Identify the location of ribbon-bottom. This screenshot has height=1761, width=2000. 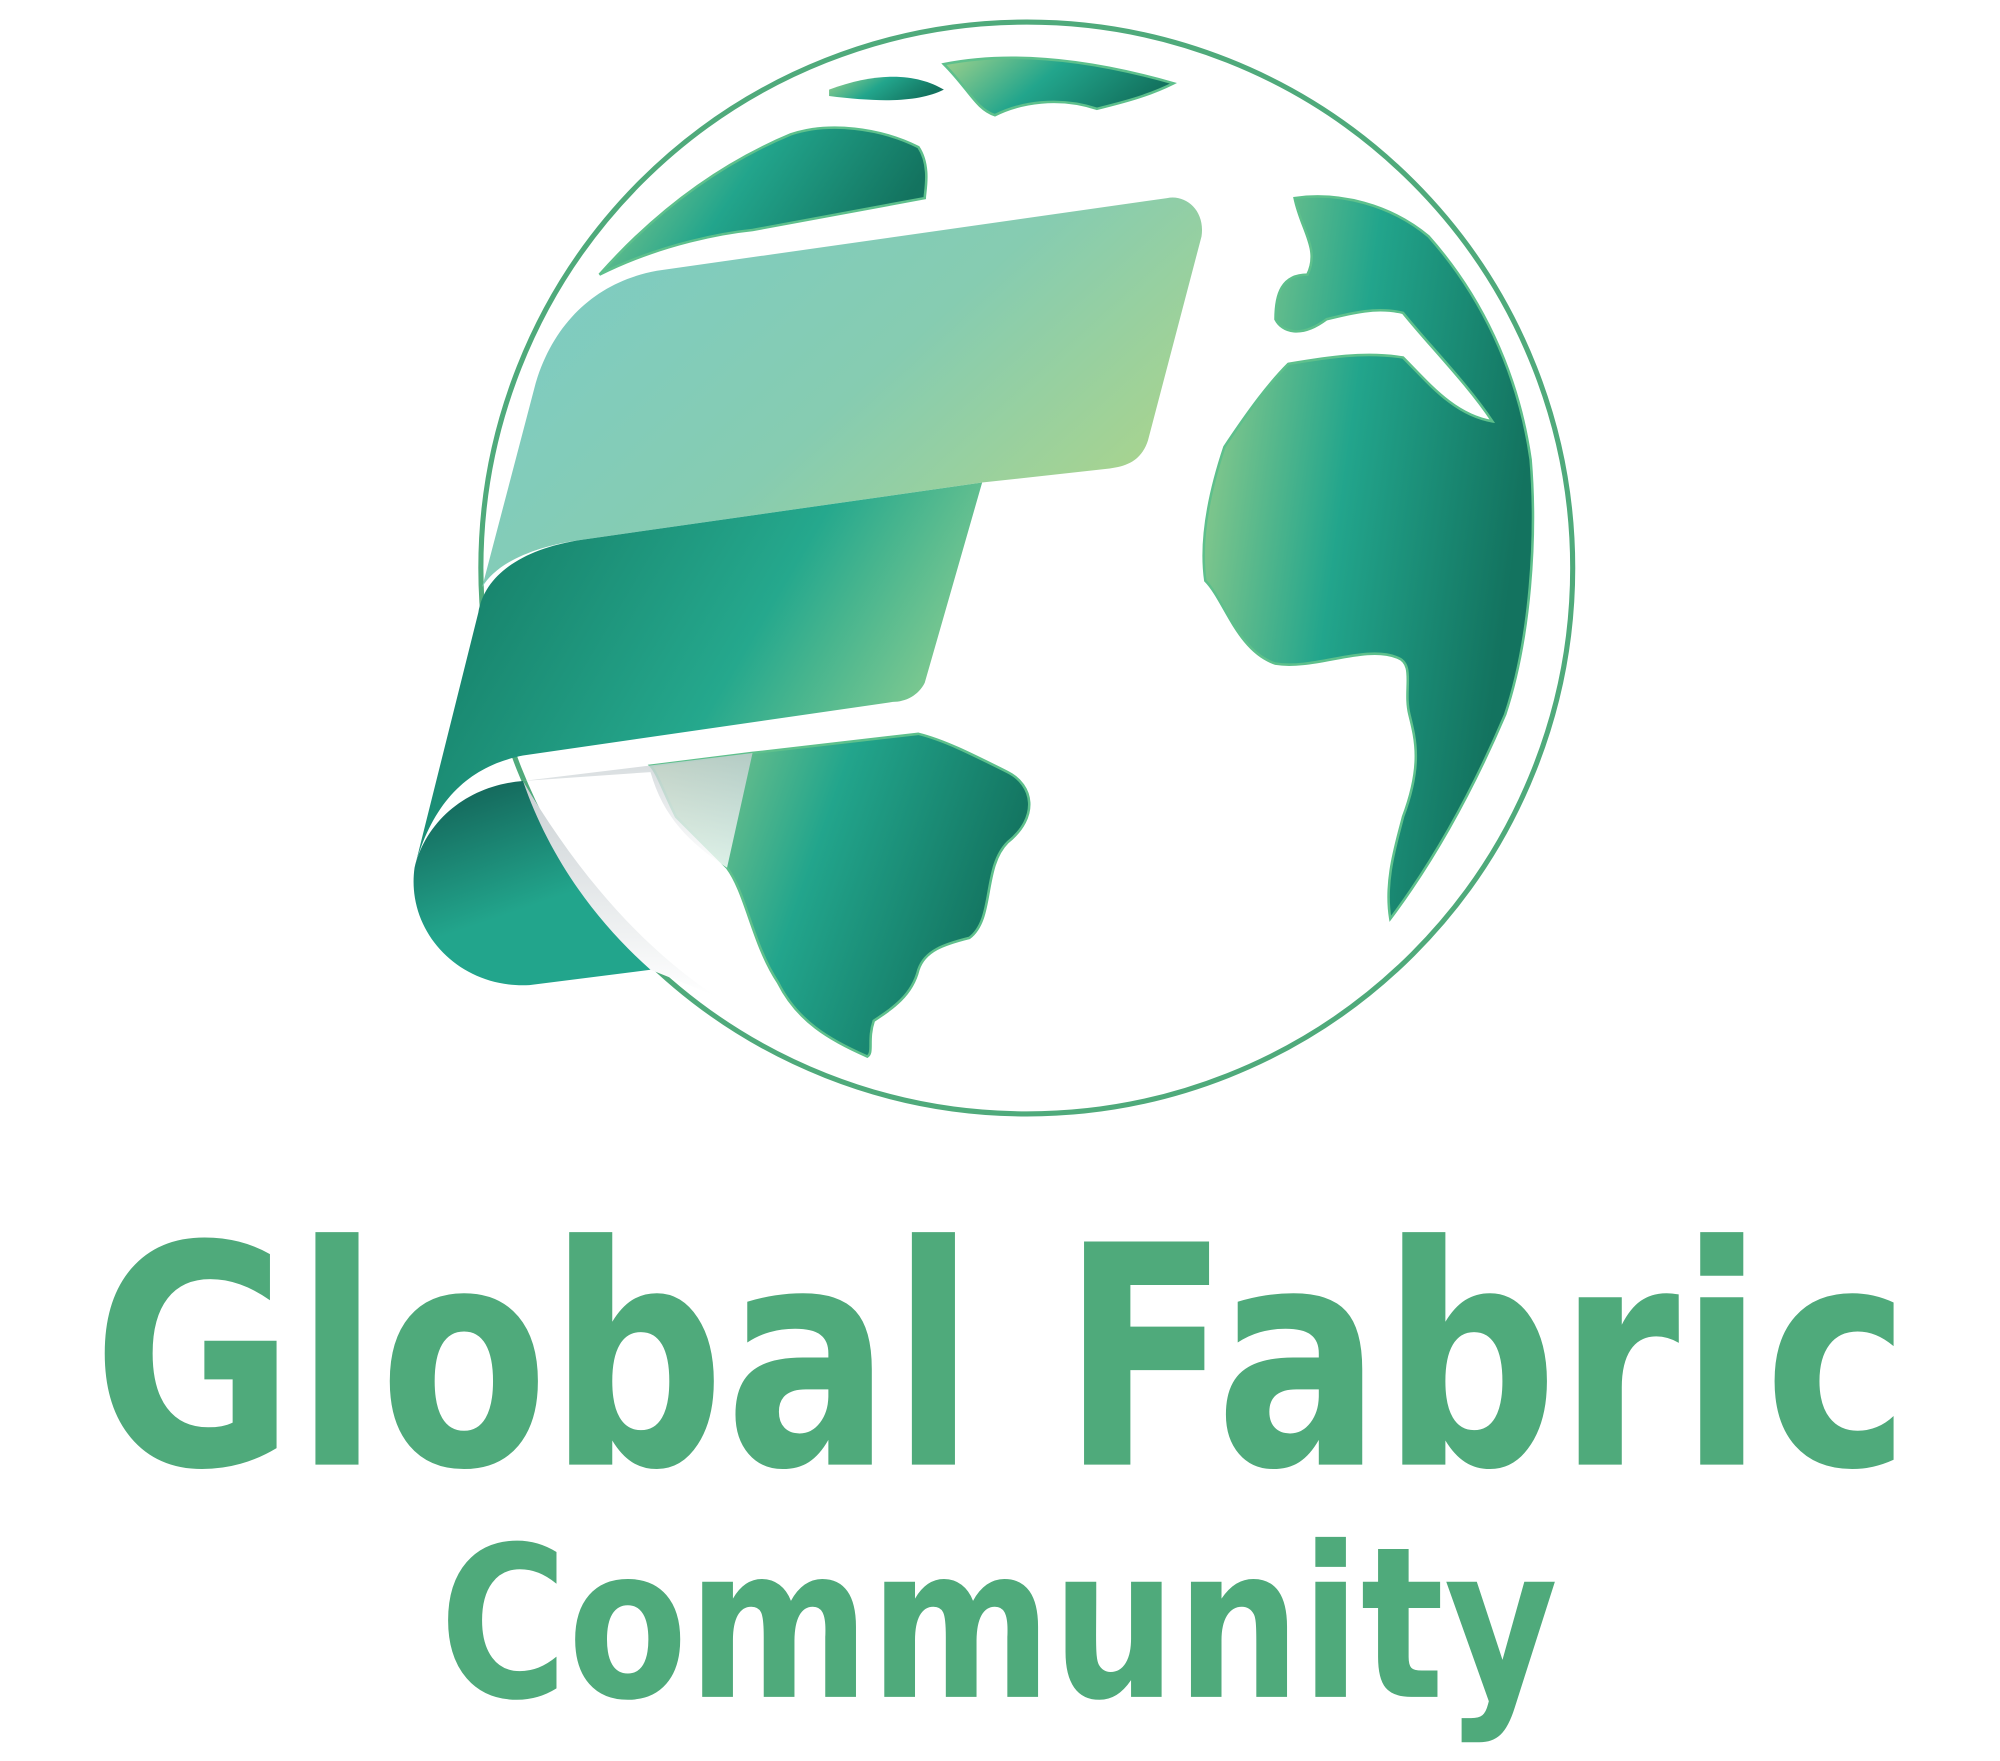
(532, 883).